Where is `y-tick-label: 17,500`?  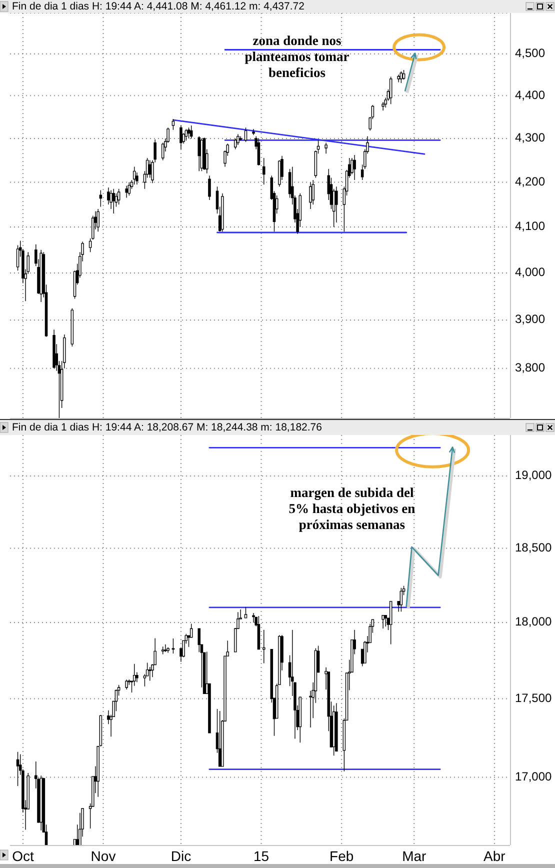 y-tick-label: 17,500 is located at coordinates (533, 697).